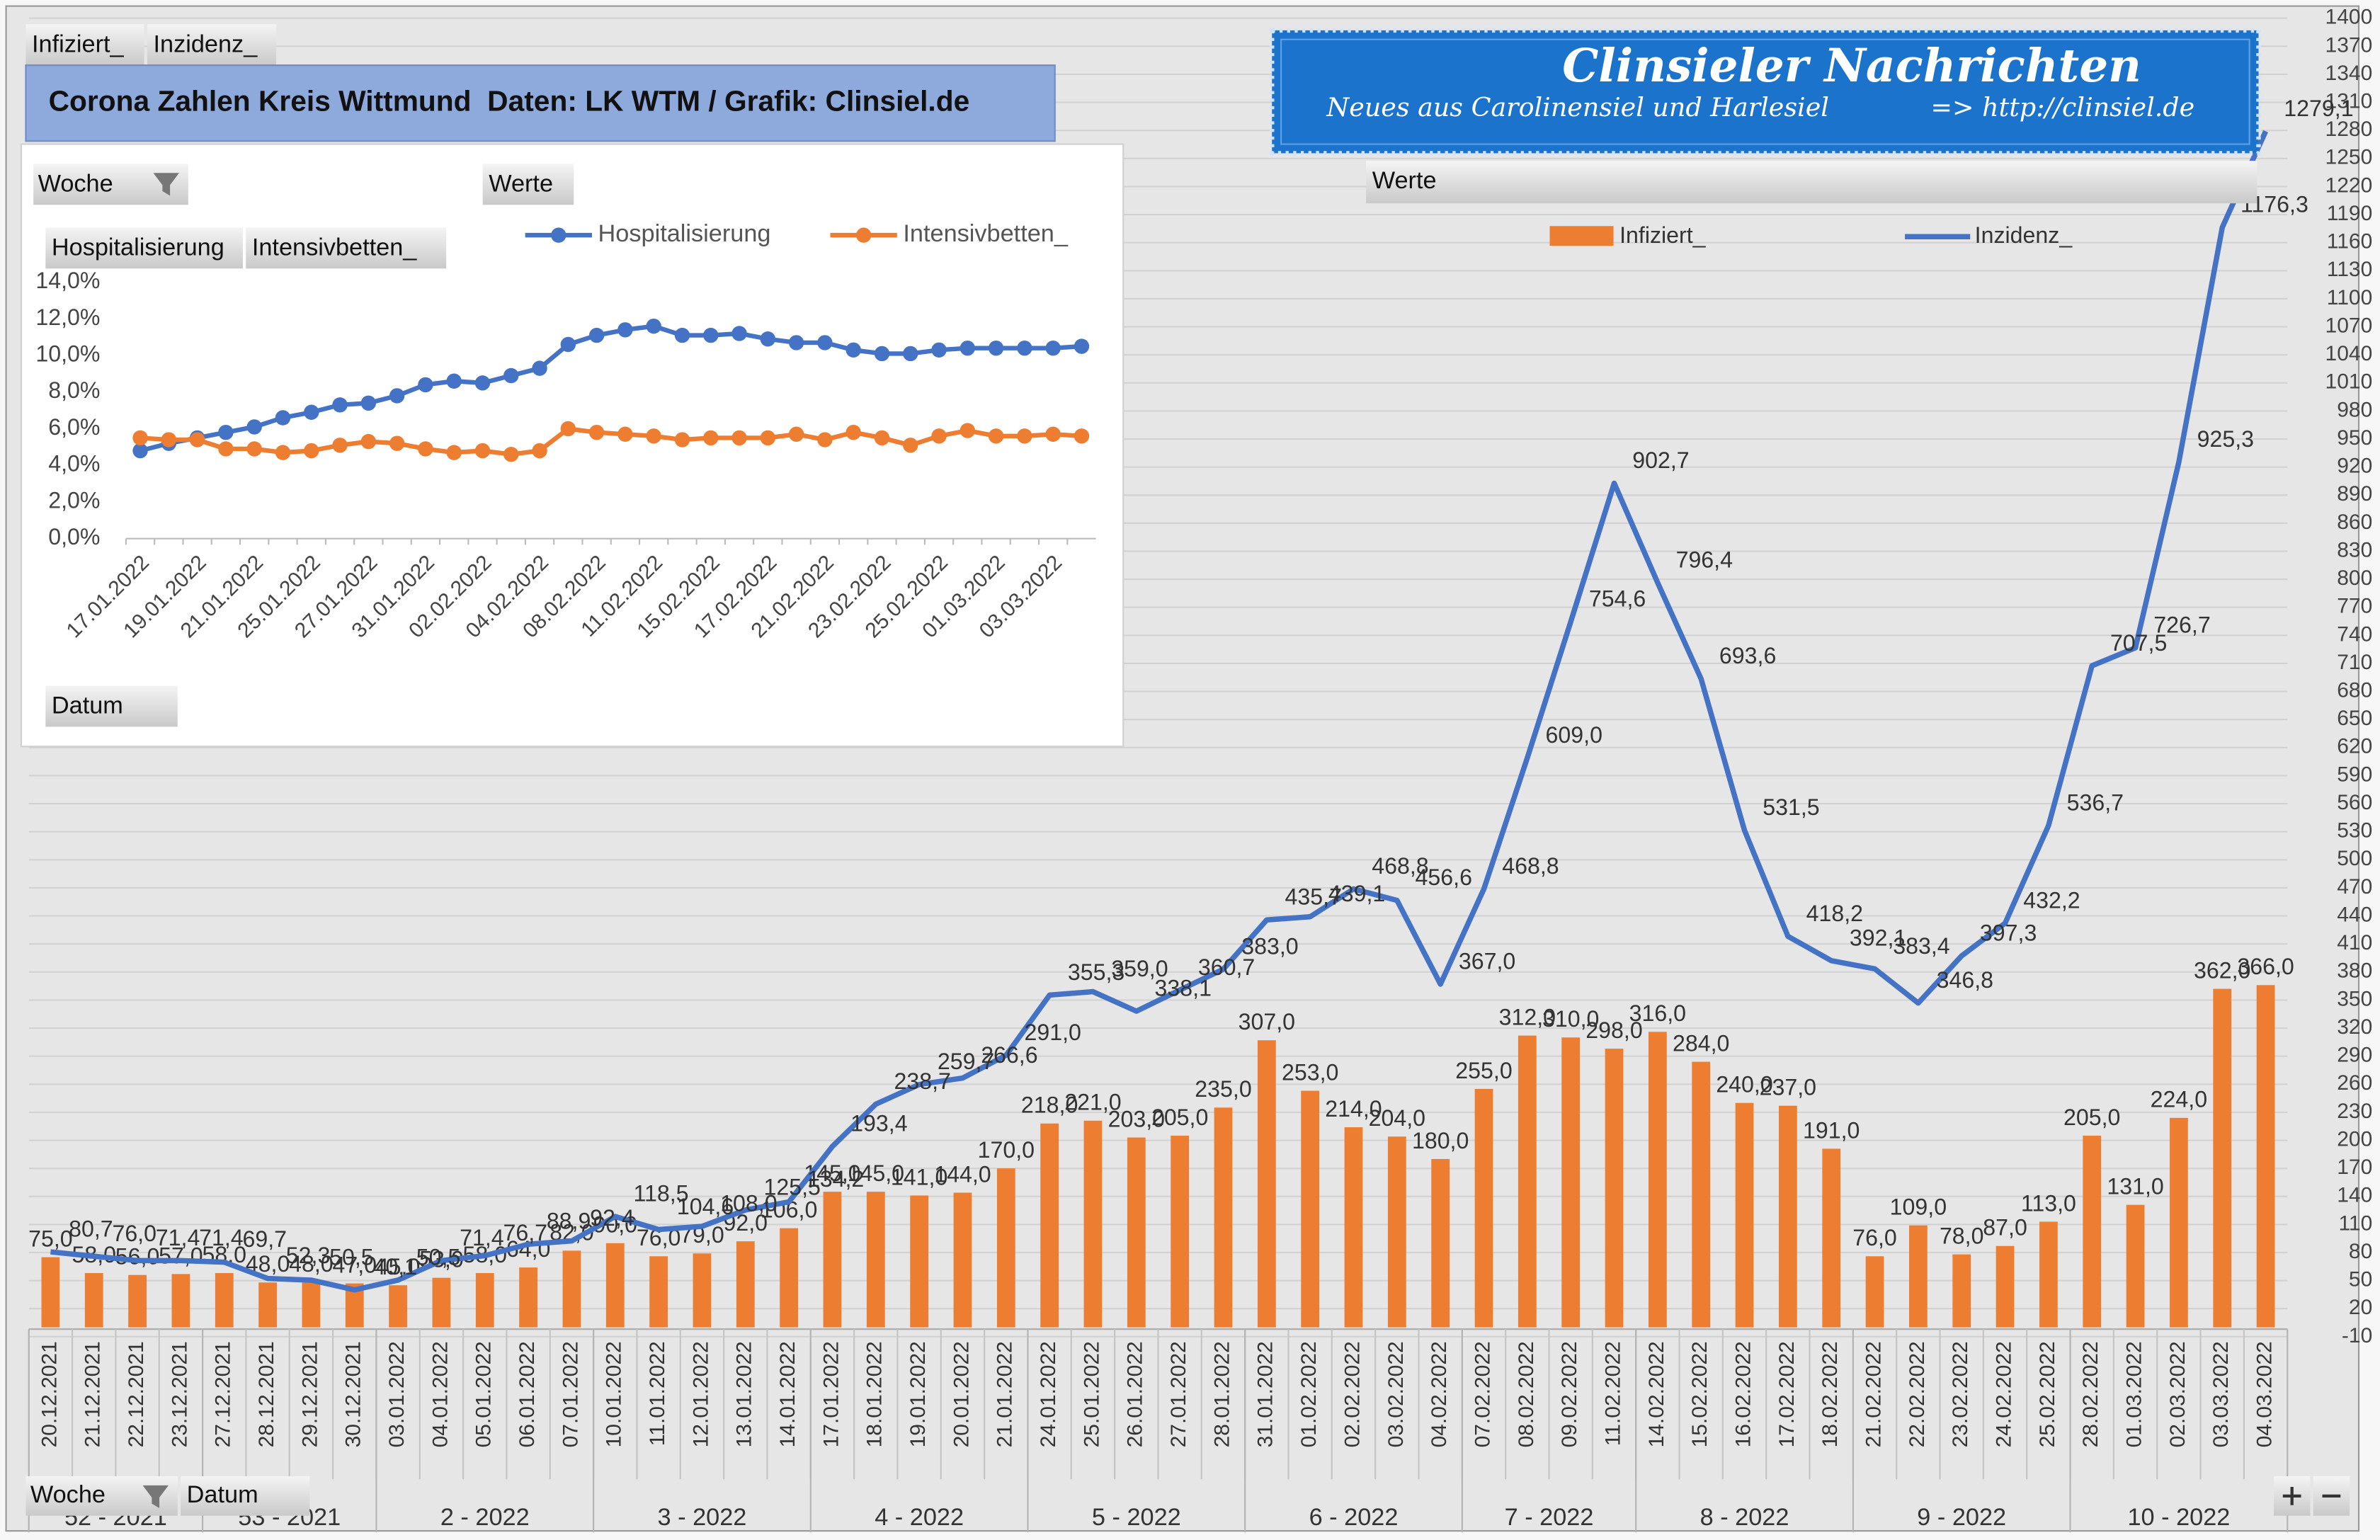  I want to click on plus-icon, so click(2291, 1496).